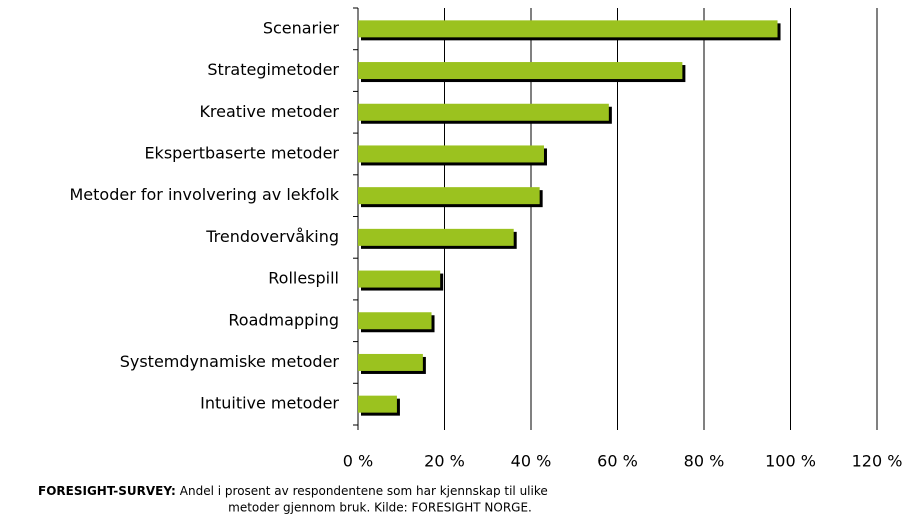  I want to click on y-tick-label: Metoder for involvering av lekfolk, so click(204, 194).